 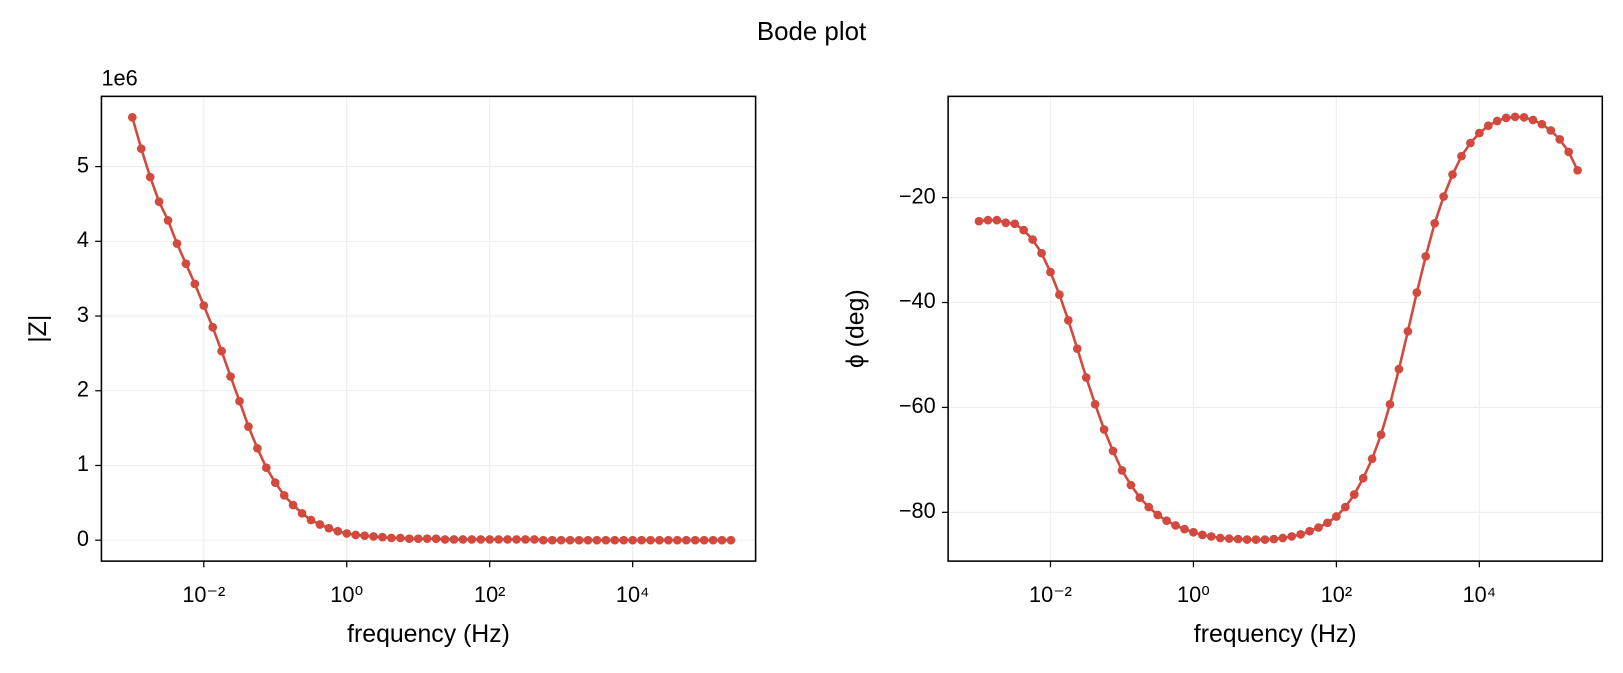 I want to click on y-tick-label: 4, so click(x=83, y=239).